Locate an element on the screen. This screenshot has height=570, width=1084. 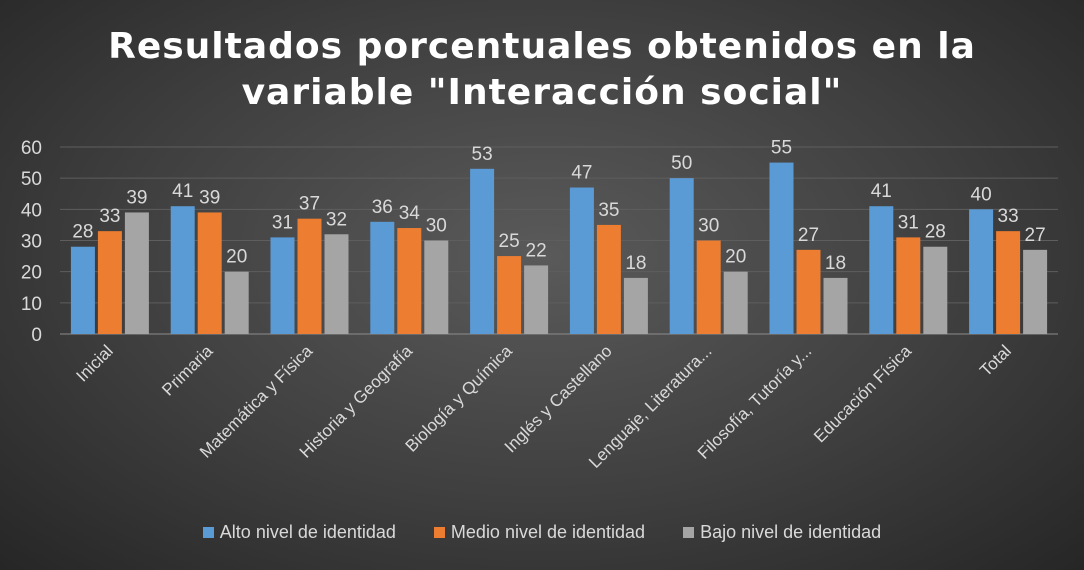
y-tick-label: 40 is located at coordinates (31, 210).